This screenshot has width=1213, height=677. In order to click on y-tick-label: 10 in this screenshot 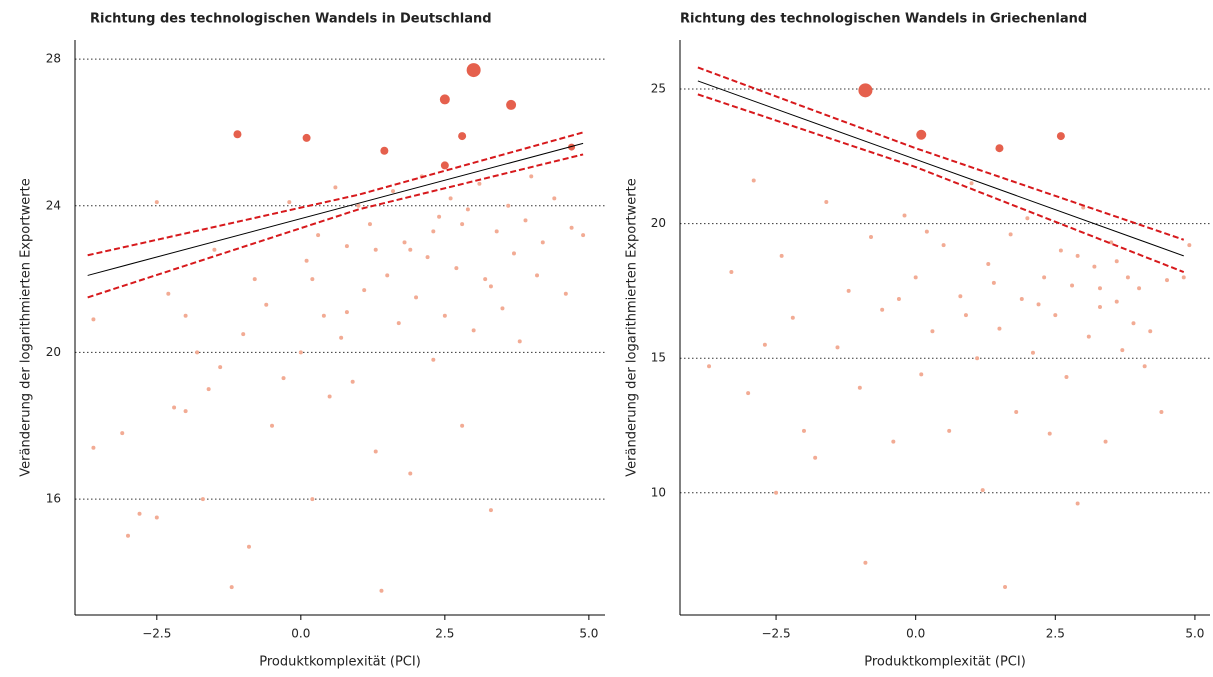, I will do `click(658, 492)`.